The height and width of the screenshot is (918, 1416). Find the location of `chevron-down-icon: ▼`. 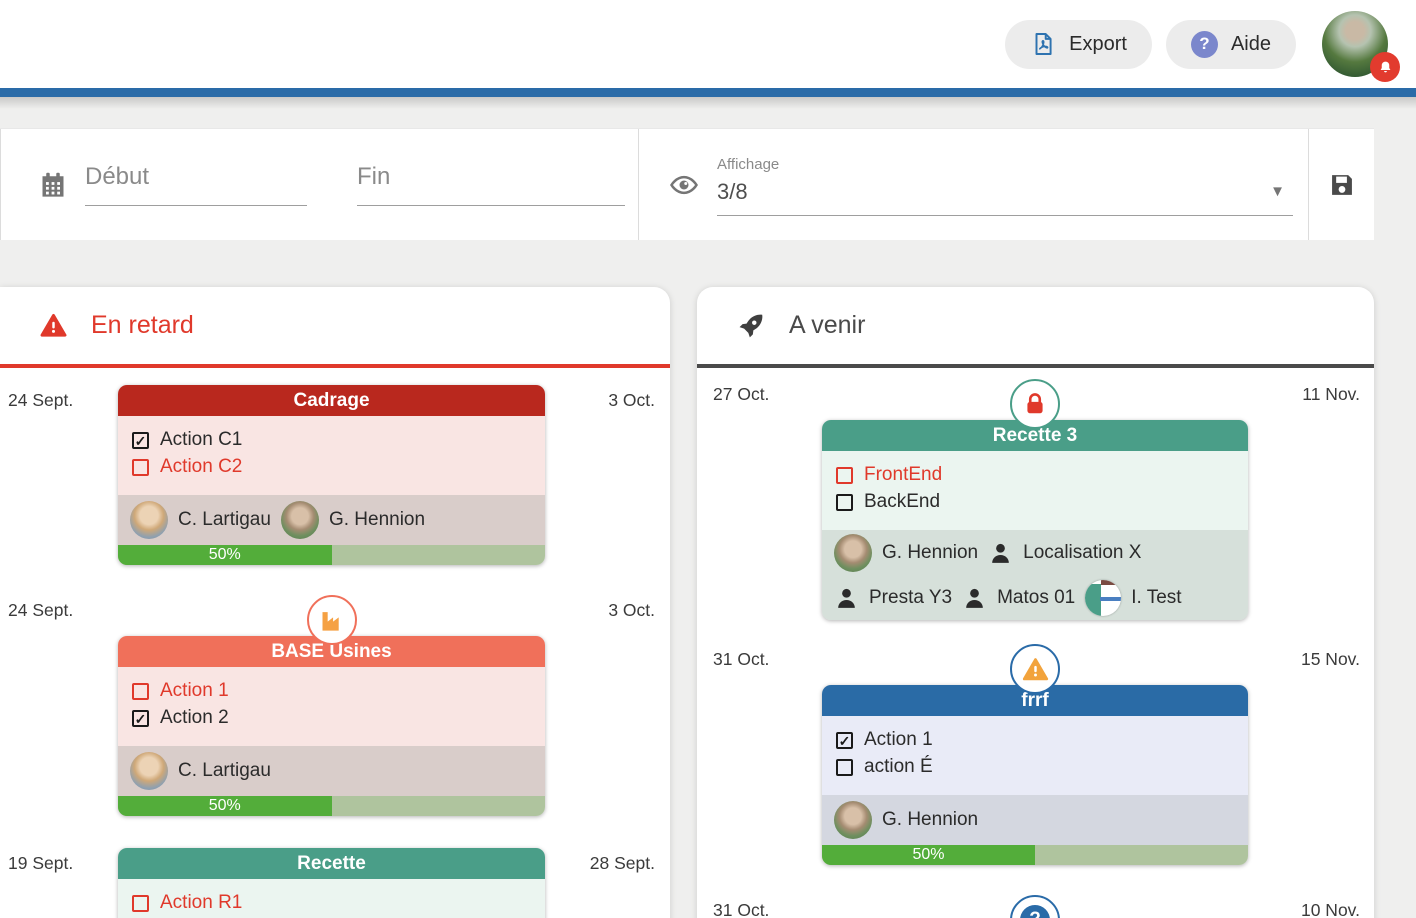

chevron-down-icon: ▼ is located at coordinates (1277, 191).